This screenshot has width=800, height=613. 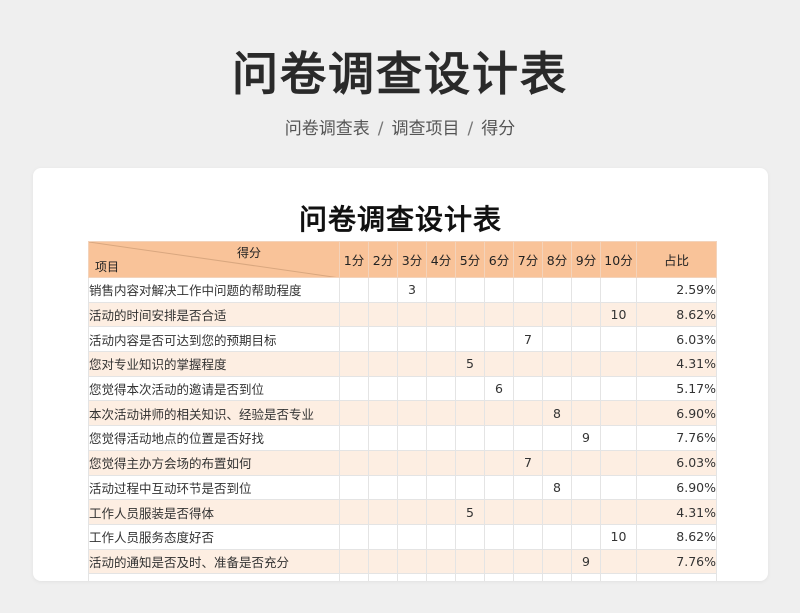 I want to click on breadcrumb-item-score: 得分, so click(x=498, y=129).